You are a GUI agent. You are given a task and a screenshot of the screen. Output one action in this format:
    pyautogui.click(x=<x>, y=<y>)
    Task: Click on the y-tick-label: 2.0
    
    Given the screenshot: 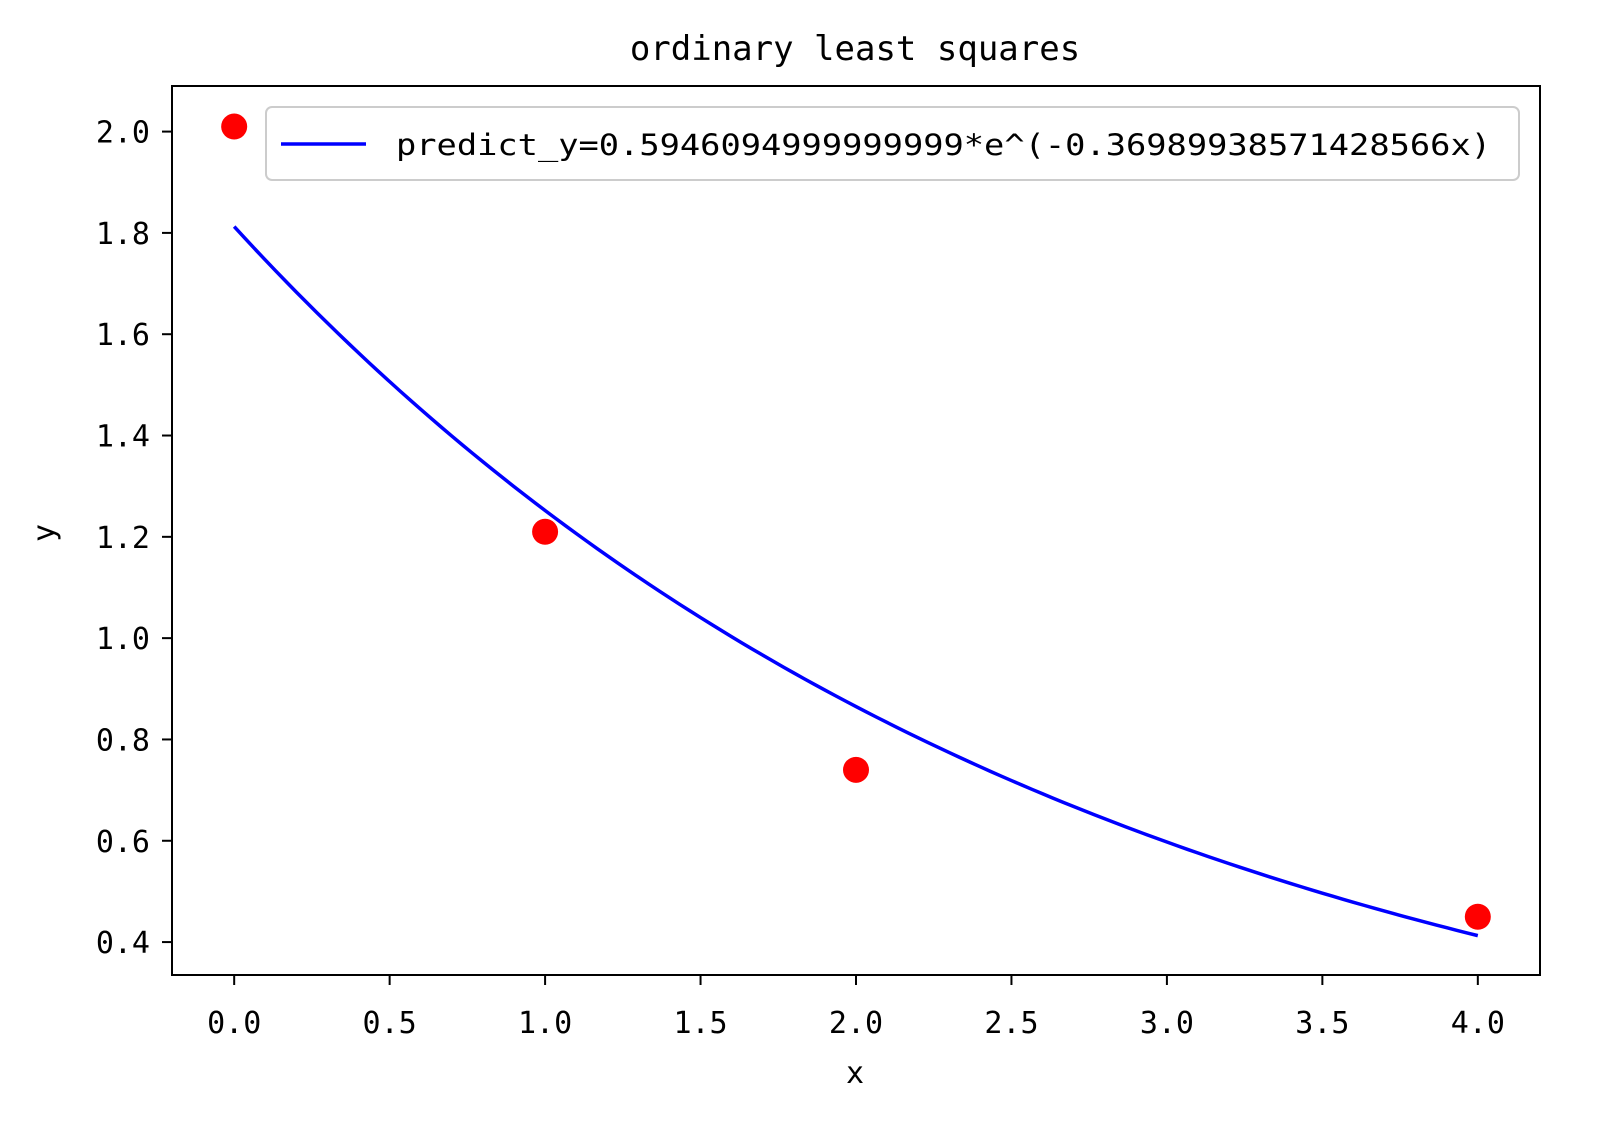 What is the action you would take?
    pyautogui.click(x=123, y=133)
    